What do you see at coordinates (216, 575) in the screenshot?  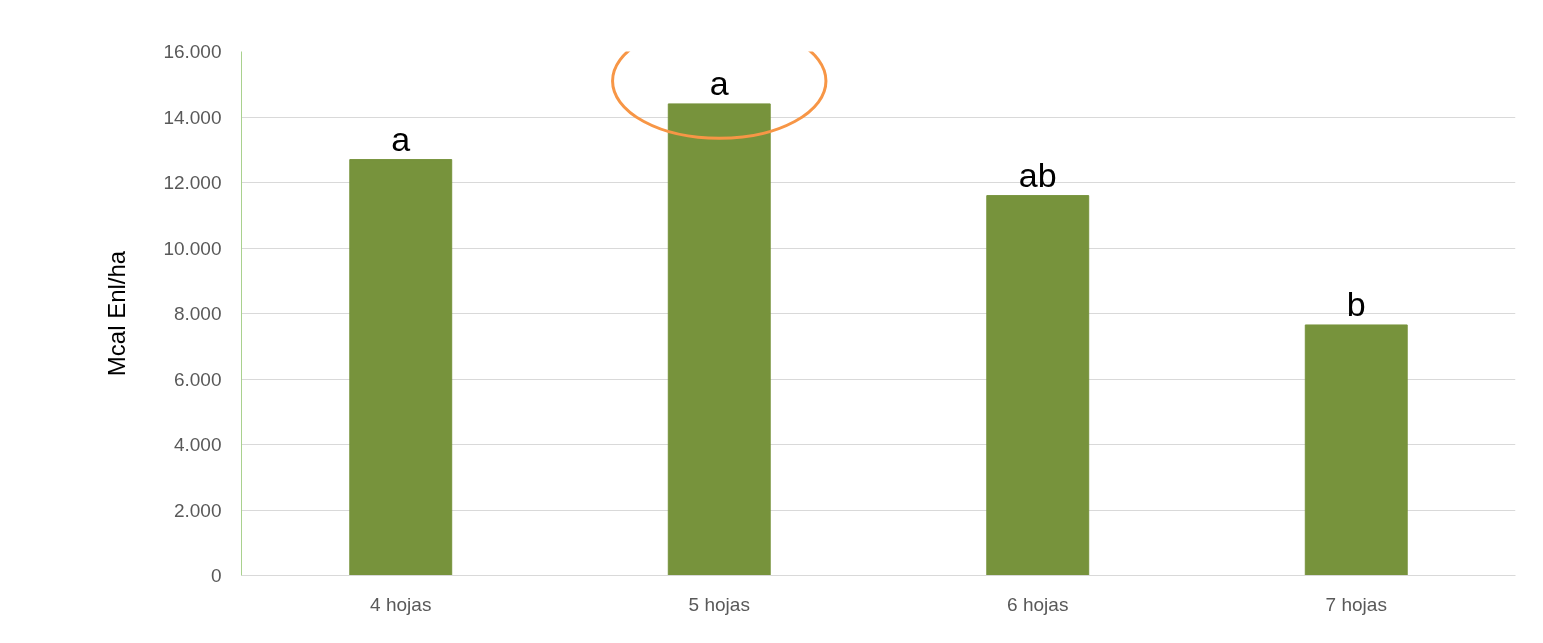 I see `y-tick-label: 0` at bounding box center [216, 575].